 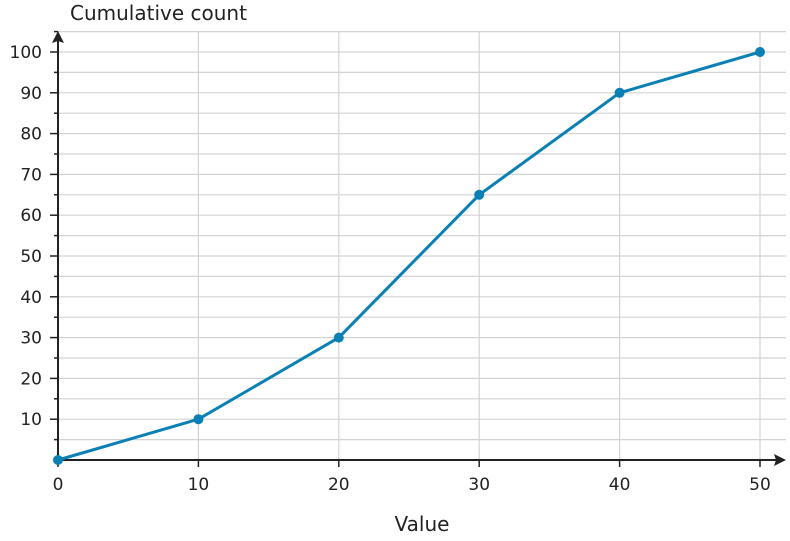 I want to click on x-tick-label: 10, so click(x=199, y=485).